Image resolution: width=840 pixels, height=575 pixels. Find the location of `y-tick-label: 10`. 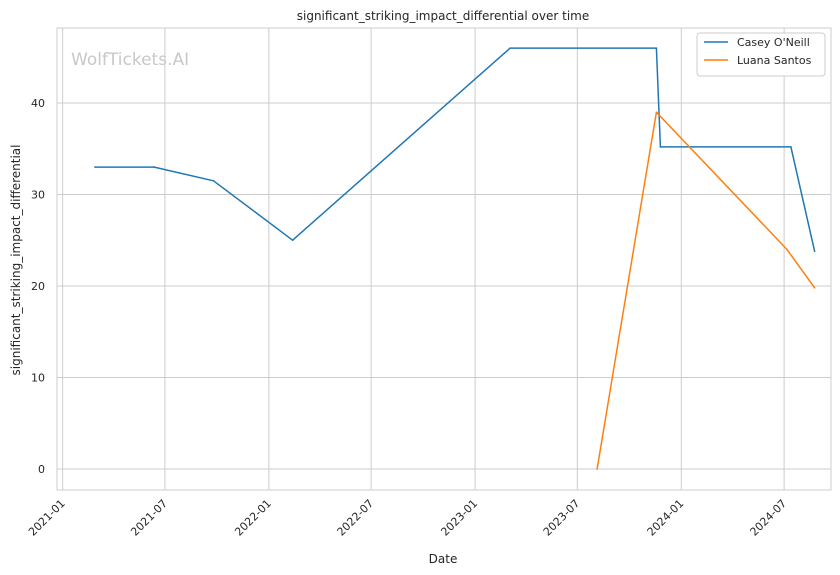

y-tick-label: 10 is located at coordinates (38, 377).